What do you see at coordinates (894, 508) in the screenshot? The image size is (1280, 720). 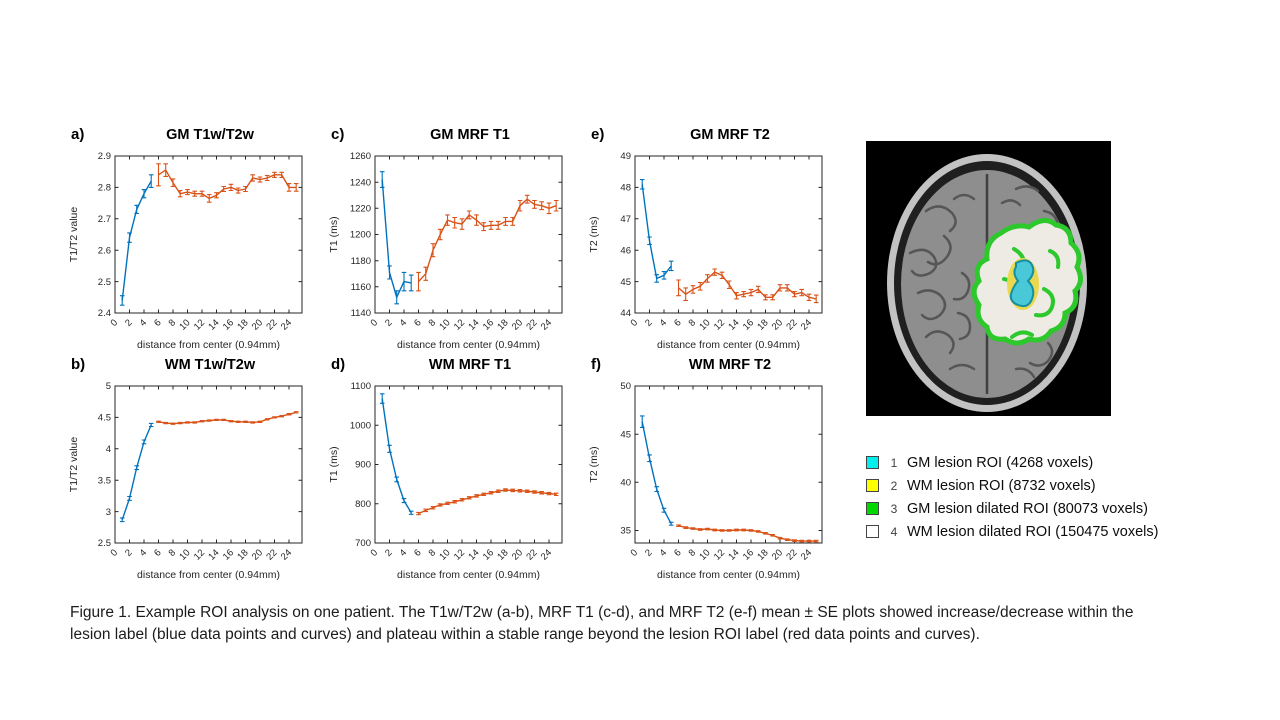 I see `legend-number: 3` at bounding box center [894, 508].